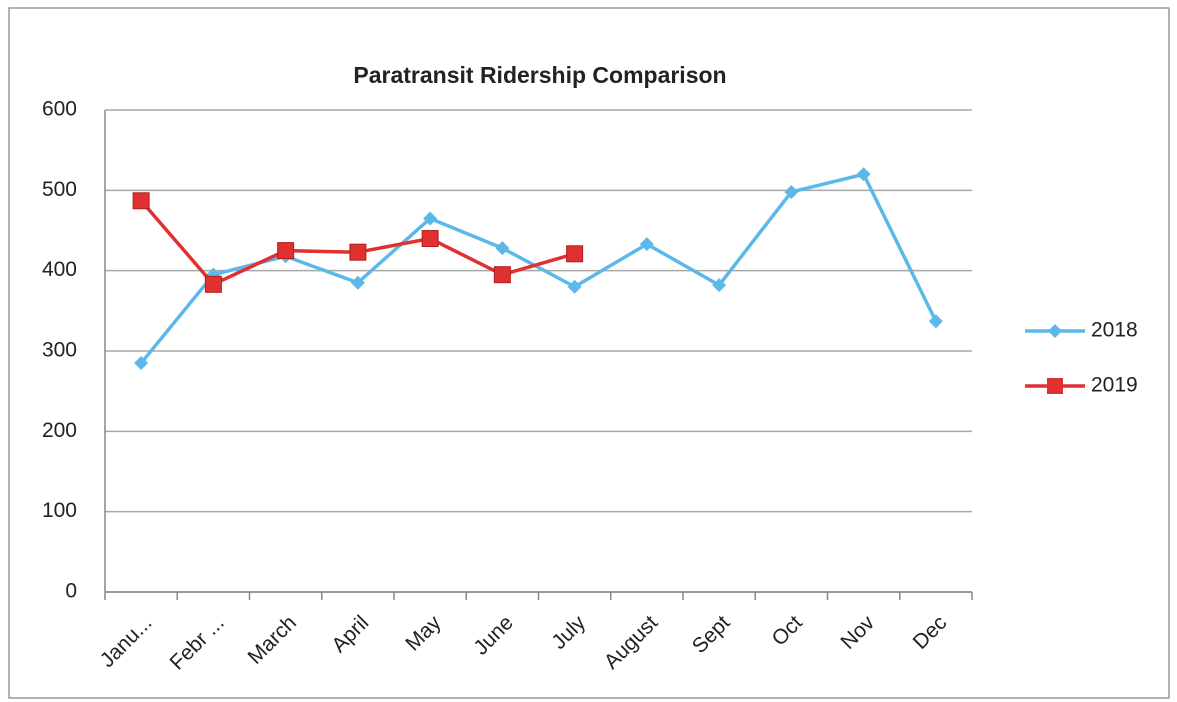 The height and width of the screenshot is (702, 1177). Describe the element at coordinates (71, 591) in the screenshot. I see `y-tick-label: 0` at that location.